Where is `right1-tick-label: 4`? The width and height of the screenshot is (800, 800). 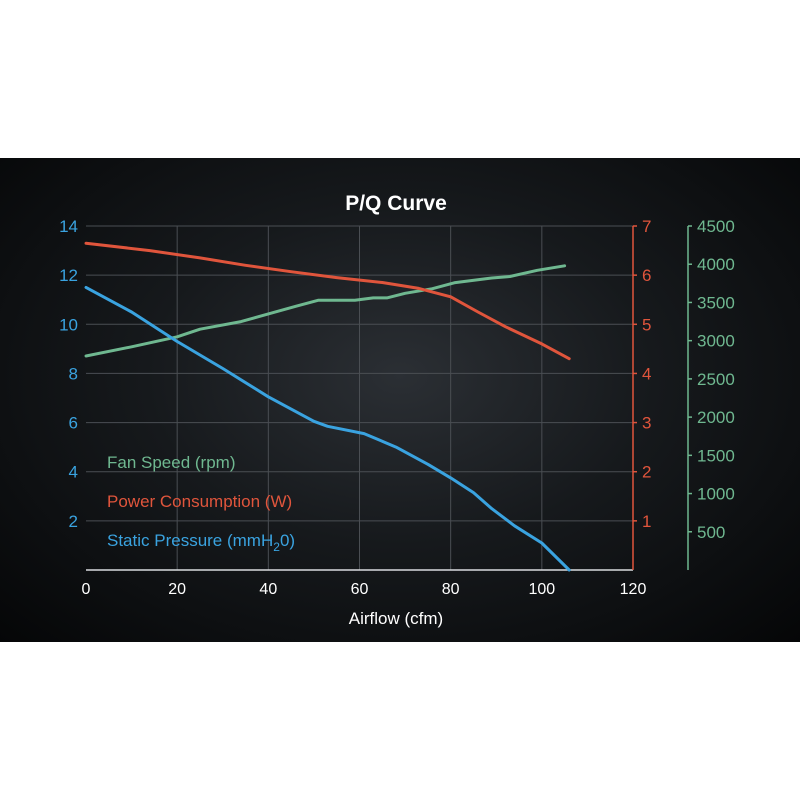
right1-tick-label: 4 is located at coordinates (646, 373).